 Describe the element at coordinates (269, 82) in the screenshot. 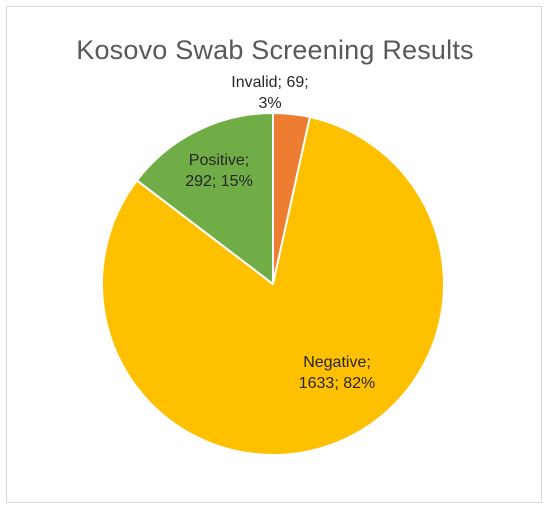

I see `data-label-line: Invalid; 69;` at that location.